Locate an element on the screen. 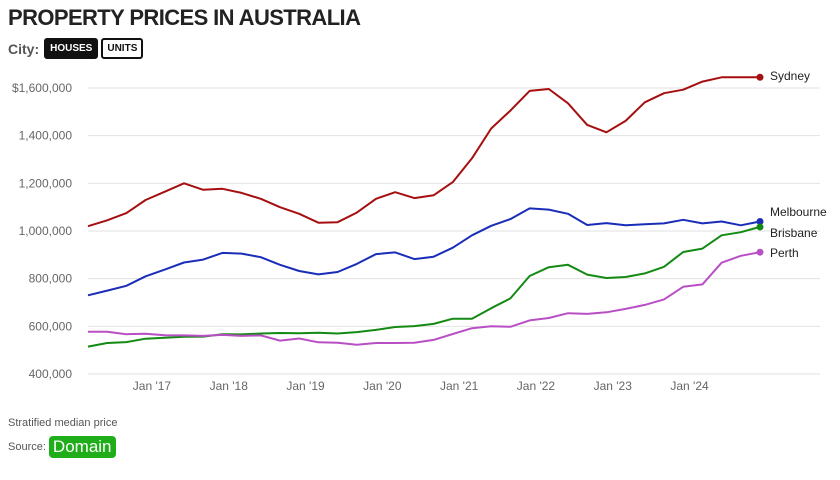 This screenshot has height=480, width=840. y-tick-label: 1,000,000 is located at coordinates (46, 231).